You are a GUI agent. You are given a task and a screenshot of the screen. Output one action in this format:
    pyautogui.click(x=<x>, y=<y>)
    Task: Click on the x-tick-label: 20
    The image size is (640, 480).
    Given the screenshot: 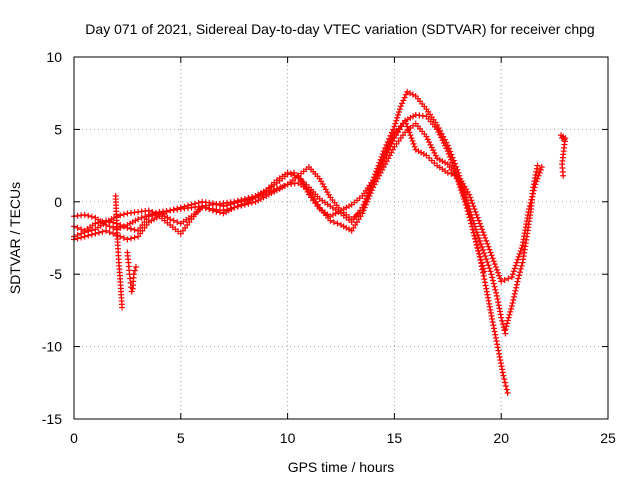 What is the action you would take?
    pyautogui.click(x=501, y=438)
    